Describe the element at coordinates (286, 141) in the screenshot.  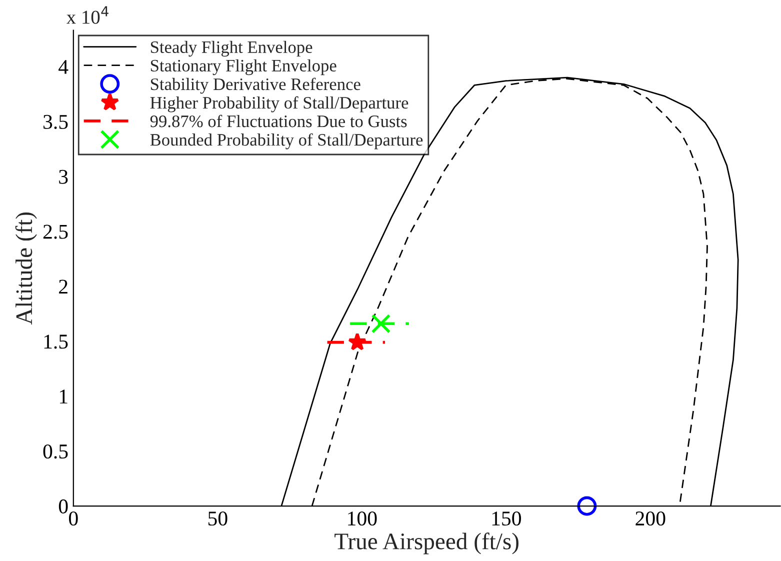
I see `legend-label: Bounded Probability of Stall/Departure` at that location.